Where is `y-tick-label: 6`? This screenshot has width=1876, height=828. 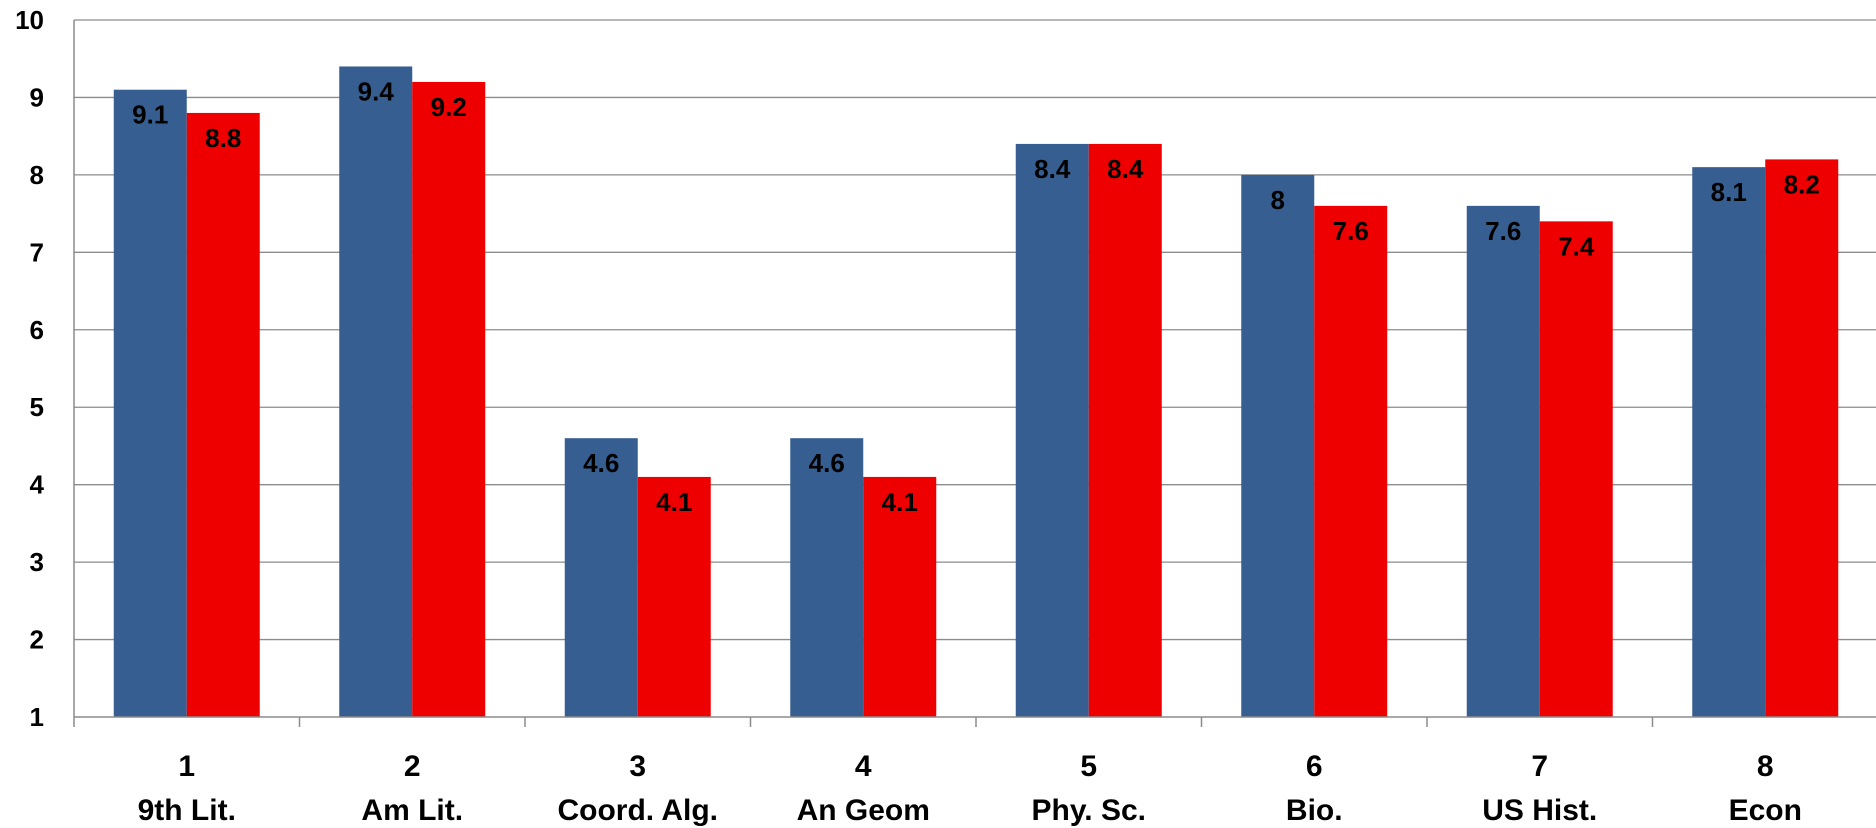
y-tick-label: 6 is located at coordinates (37, 330).